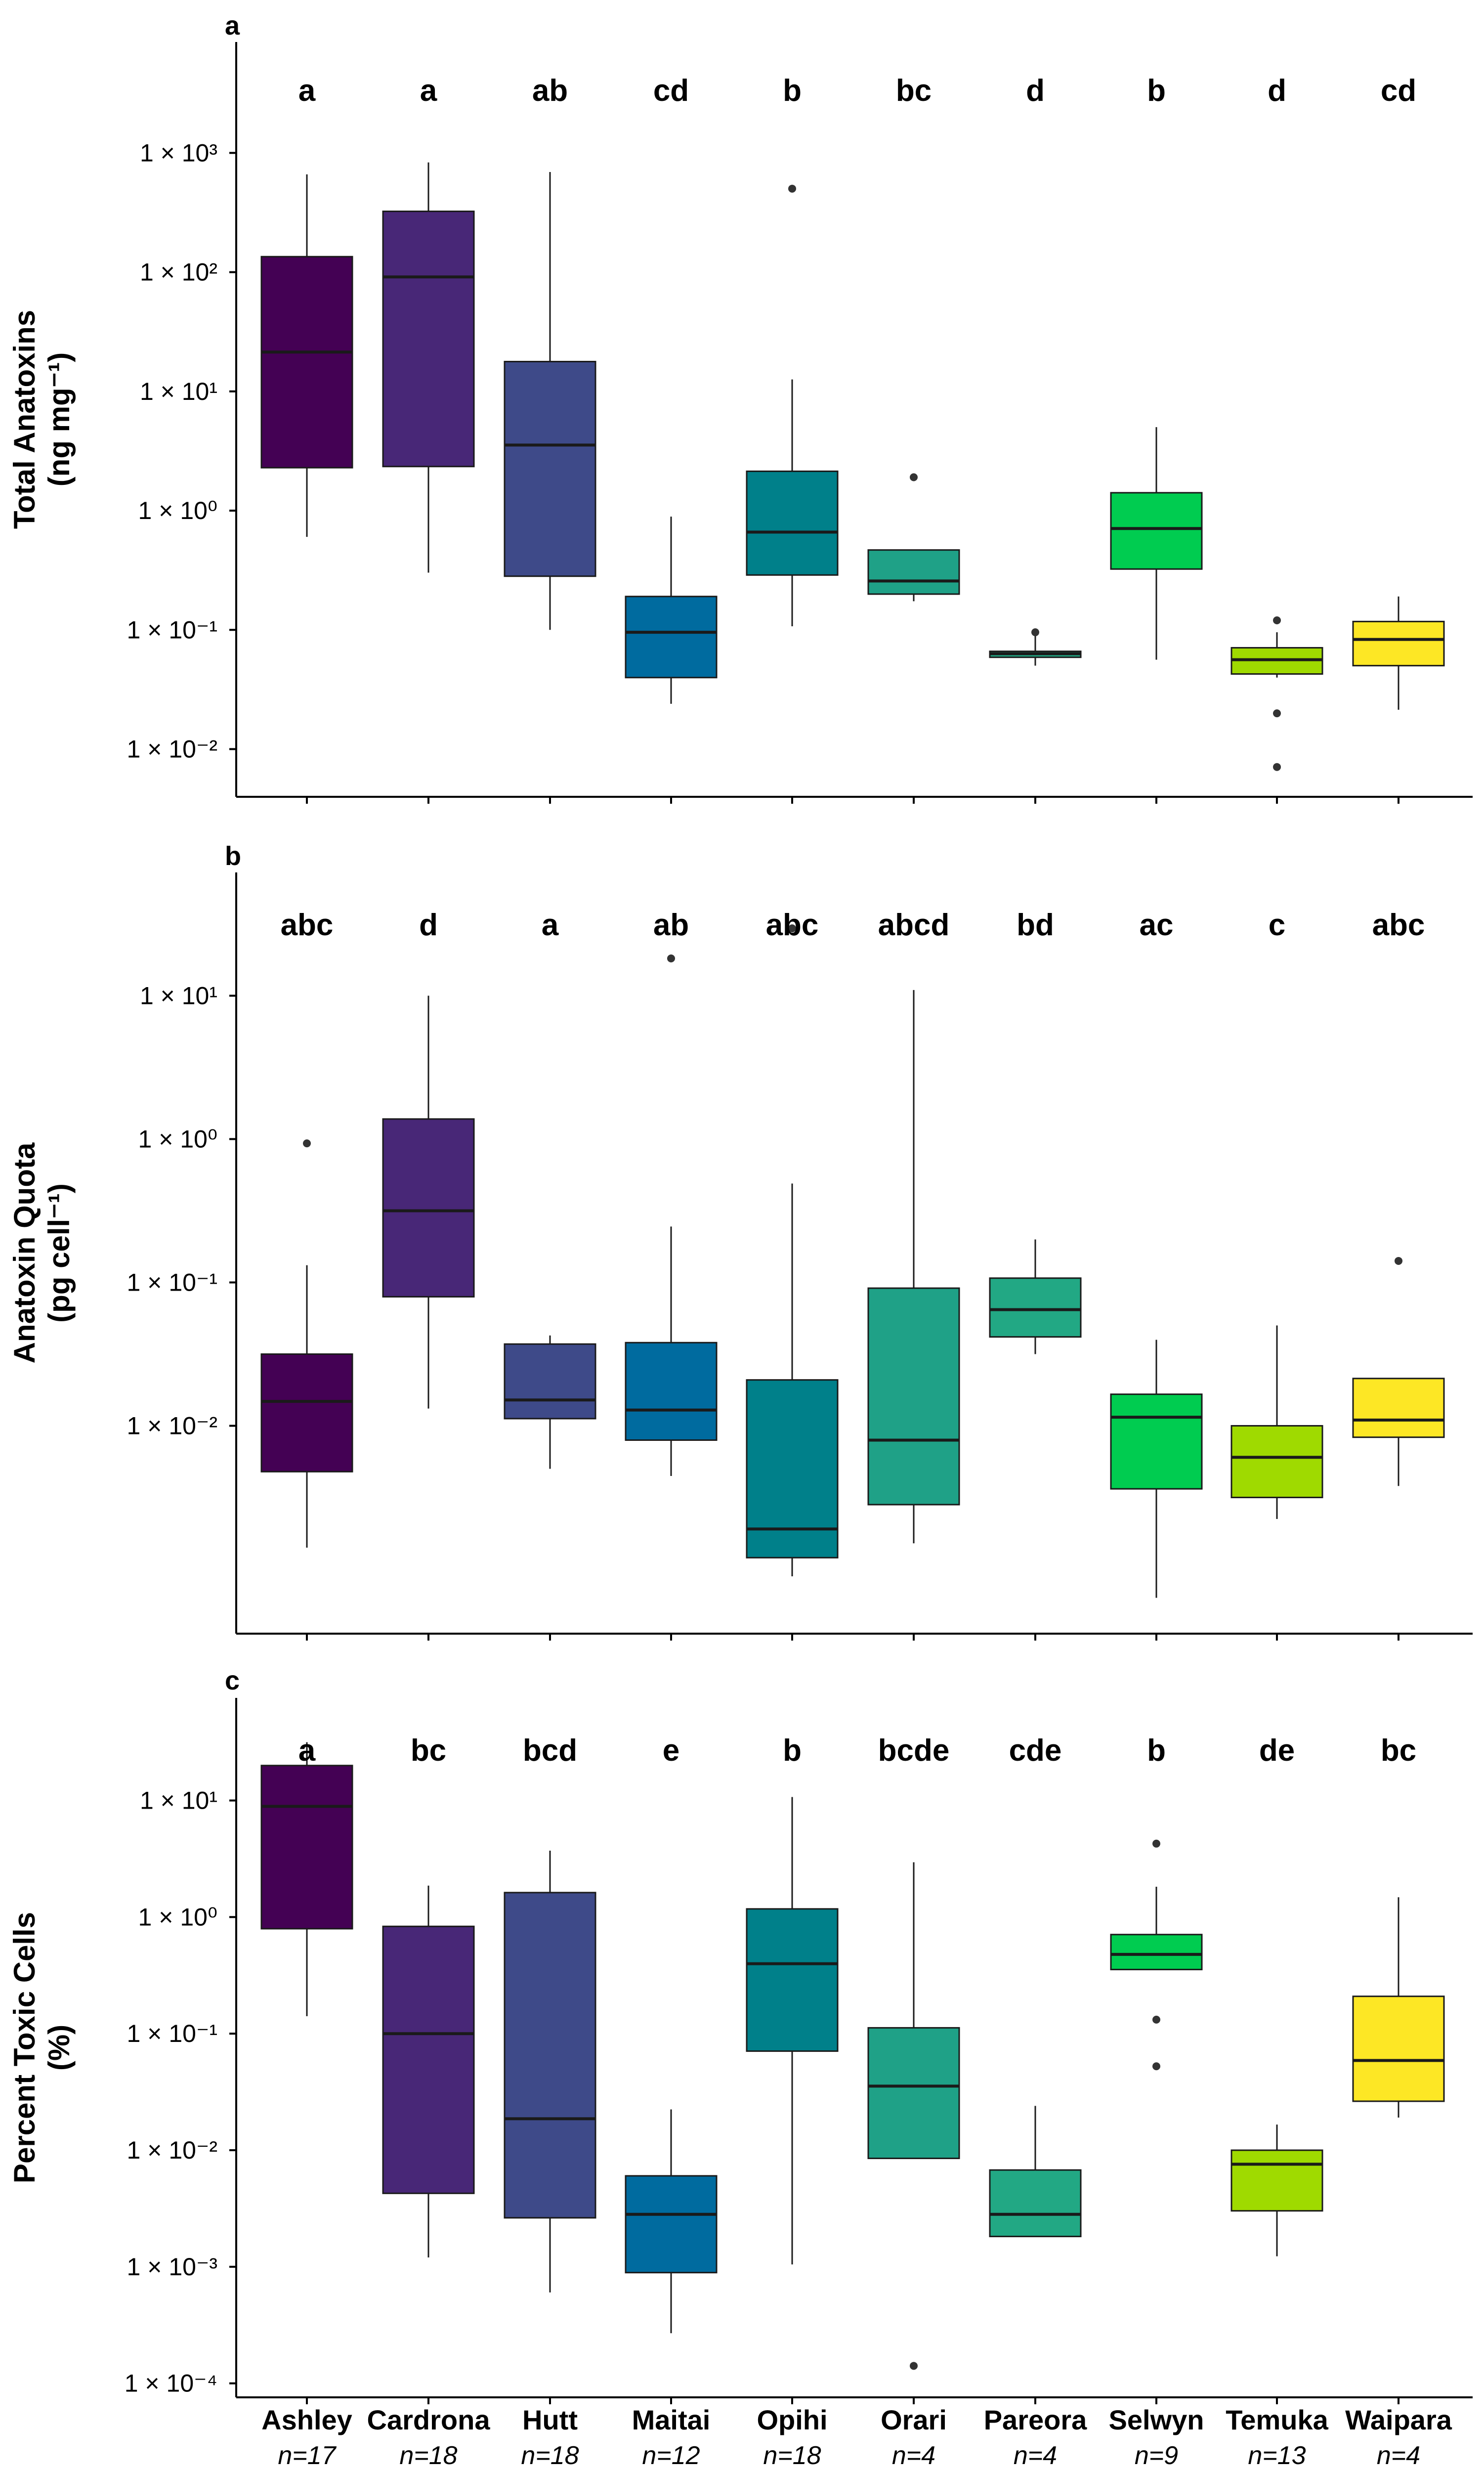 This screenshot has height=2470, width=1484. What do you see at coordinates (914, 1750) in the screenshot?
I see `significance-letter: bcde` at bounding box center [914, 1750].